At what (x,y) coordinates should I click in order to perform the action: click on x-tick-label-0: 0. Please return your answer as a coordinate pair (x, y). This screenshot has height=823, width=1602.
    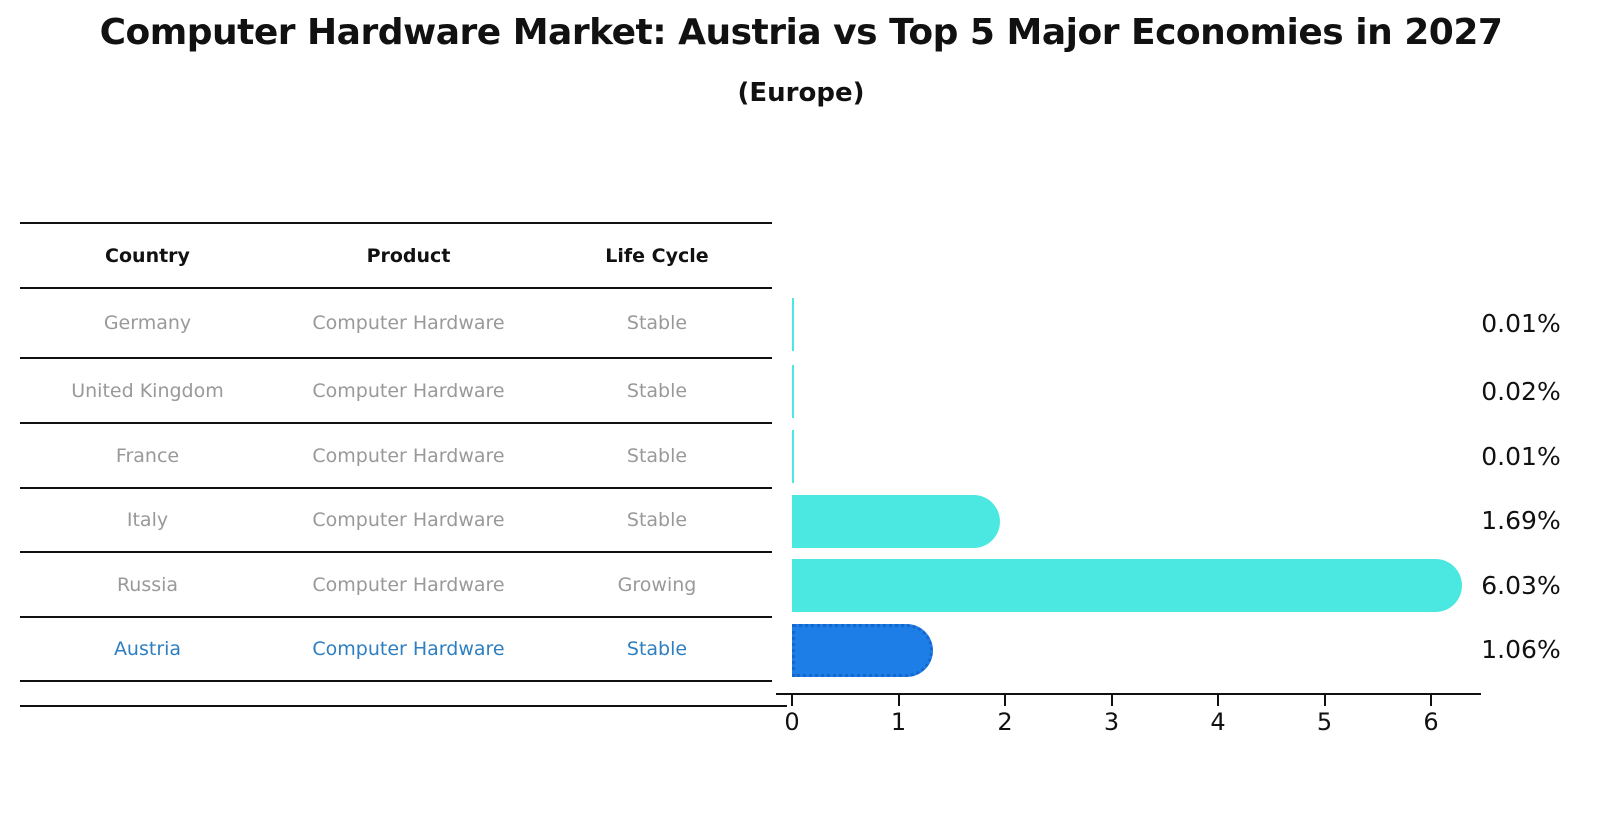
    Looking at the image, I should click on (792, 722).